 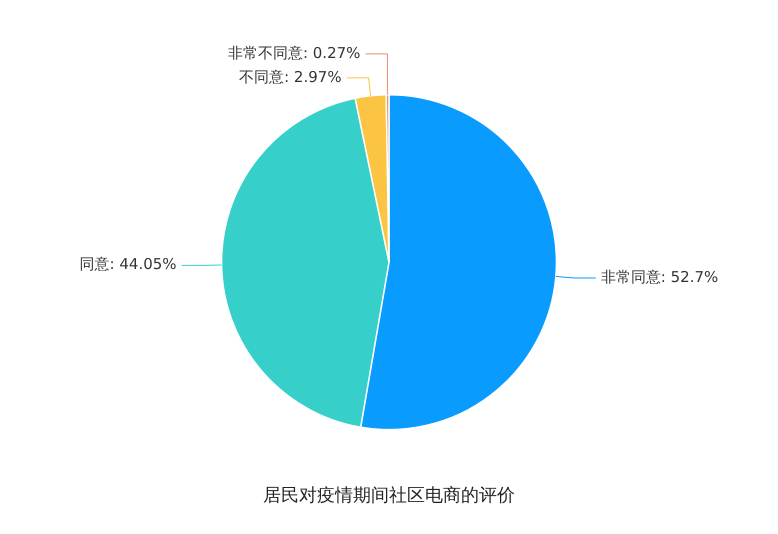 I want to click on slice-label: 非常不同意: 0.27%, so click(x=294, y=53).